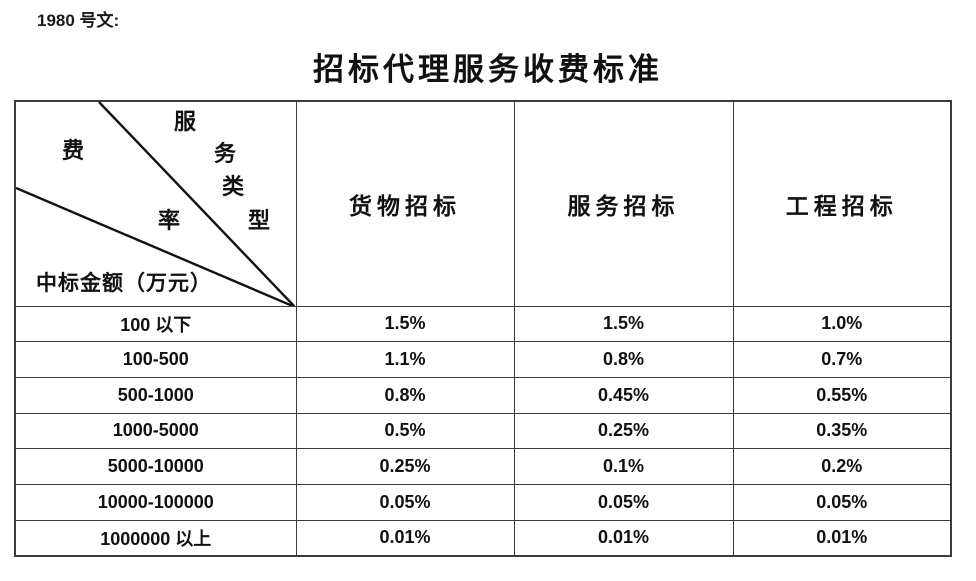 The image size is (976, 581). What do you see at coordinates (225, 153) in the screenshot?
I see `corner-label-service-2: 务` at bounding box center [225, 153].